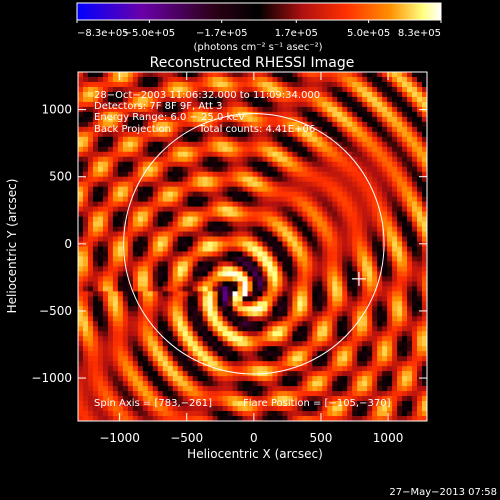  Describe the element at coordinates (259, 11) in the screenshot. I see `colorbar` at that location.